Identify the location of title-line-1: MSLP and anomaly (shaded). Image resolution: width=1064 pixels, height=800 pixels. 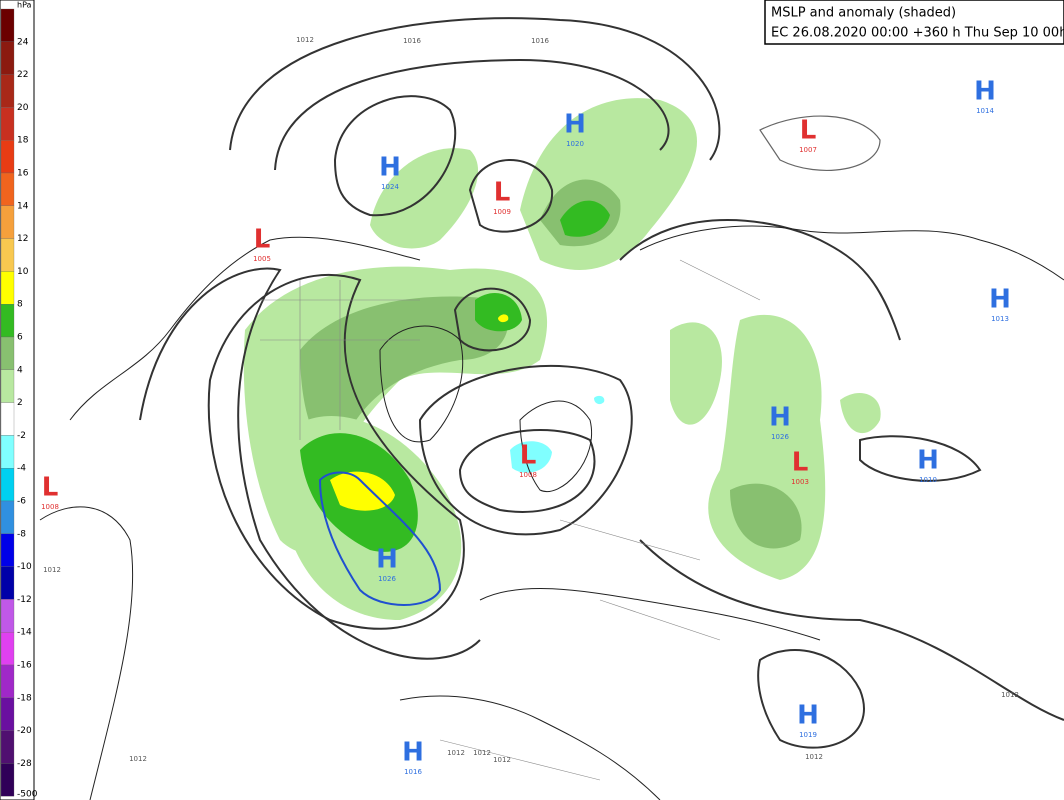
(863, 13).